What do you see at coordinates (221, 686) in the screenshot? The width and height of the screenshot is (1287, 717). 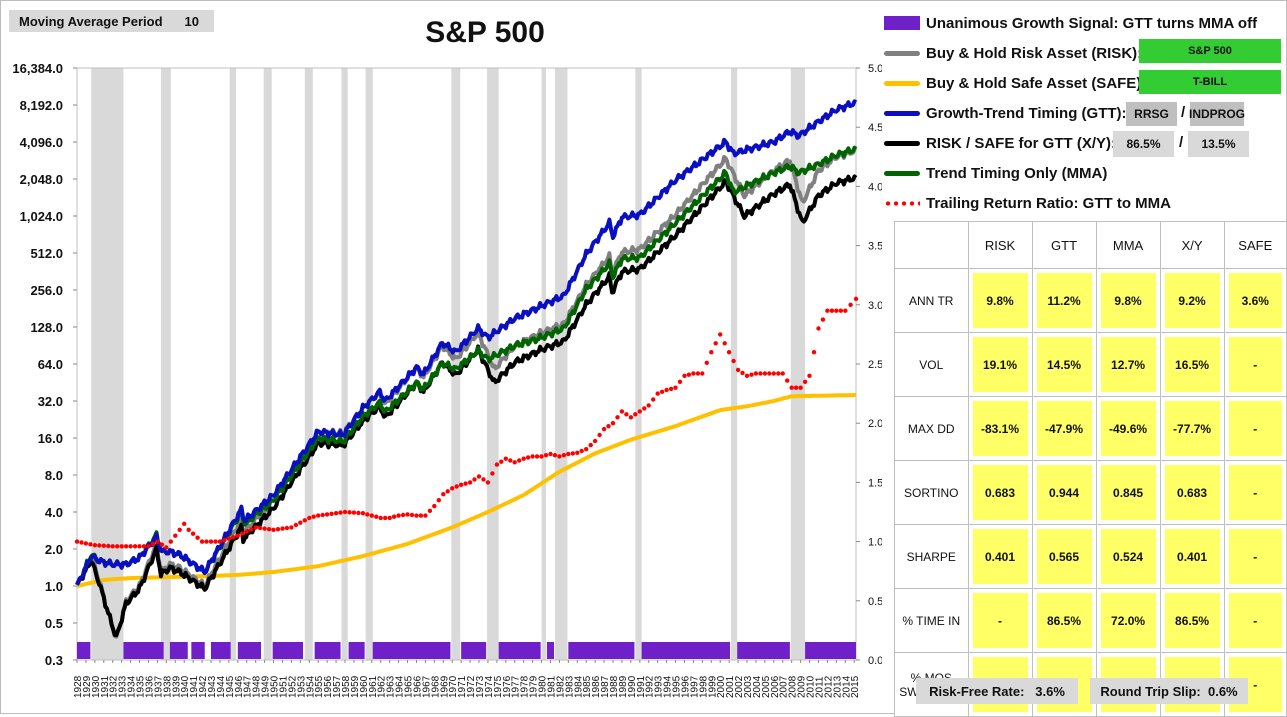 I see `x-tick-label: 1944` at bounding box center [221, 686].